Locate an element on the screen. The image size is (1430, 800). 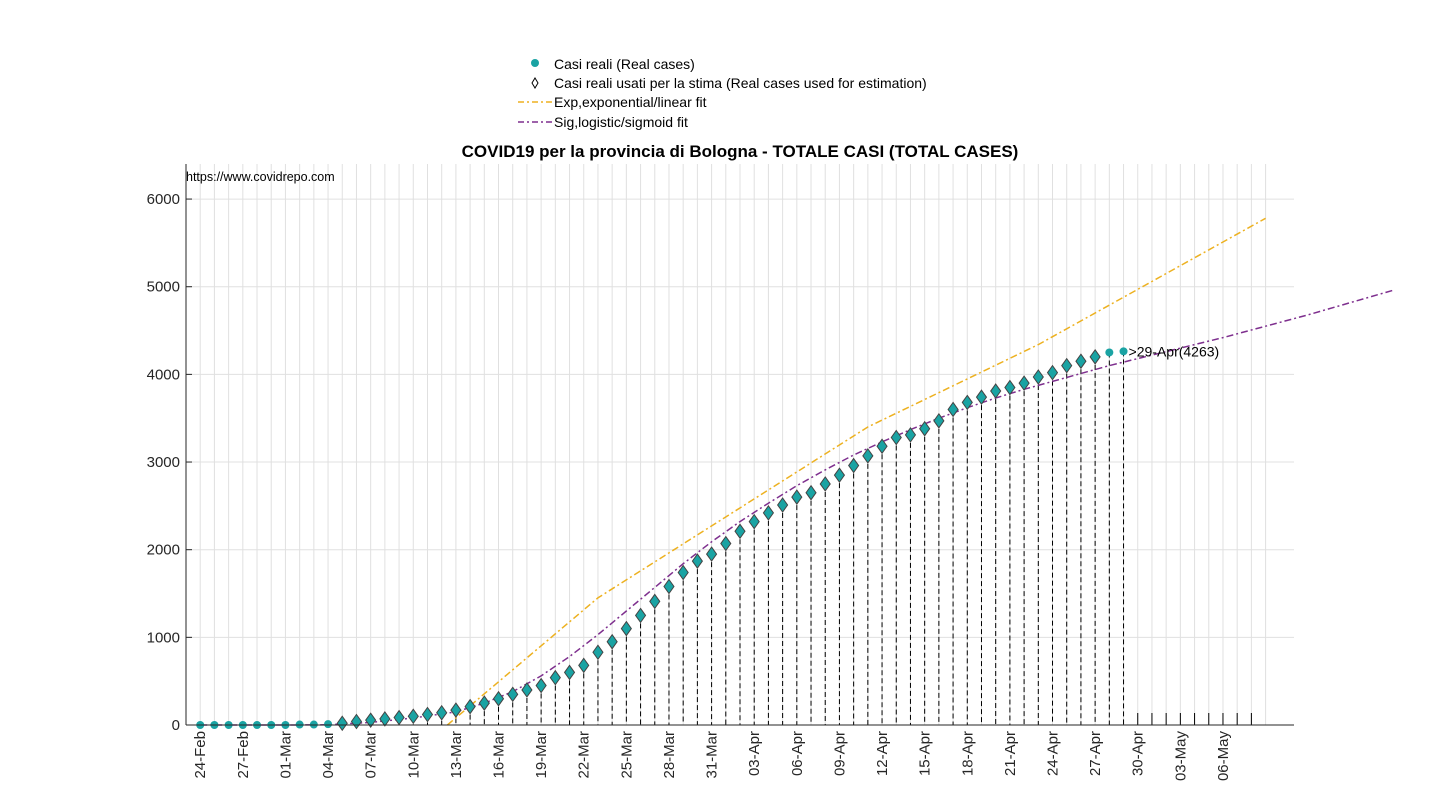
legend-exp-swatch-icon is located at coordinates (535, 102).